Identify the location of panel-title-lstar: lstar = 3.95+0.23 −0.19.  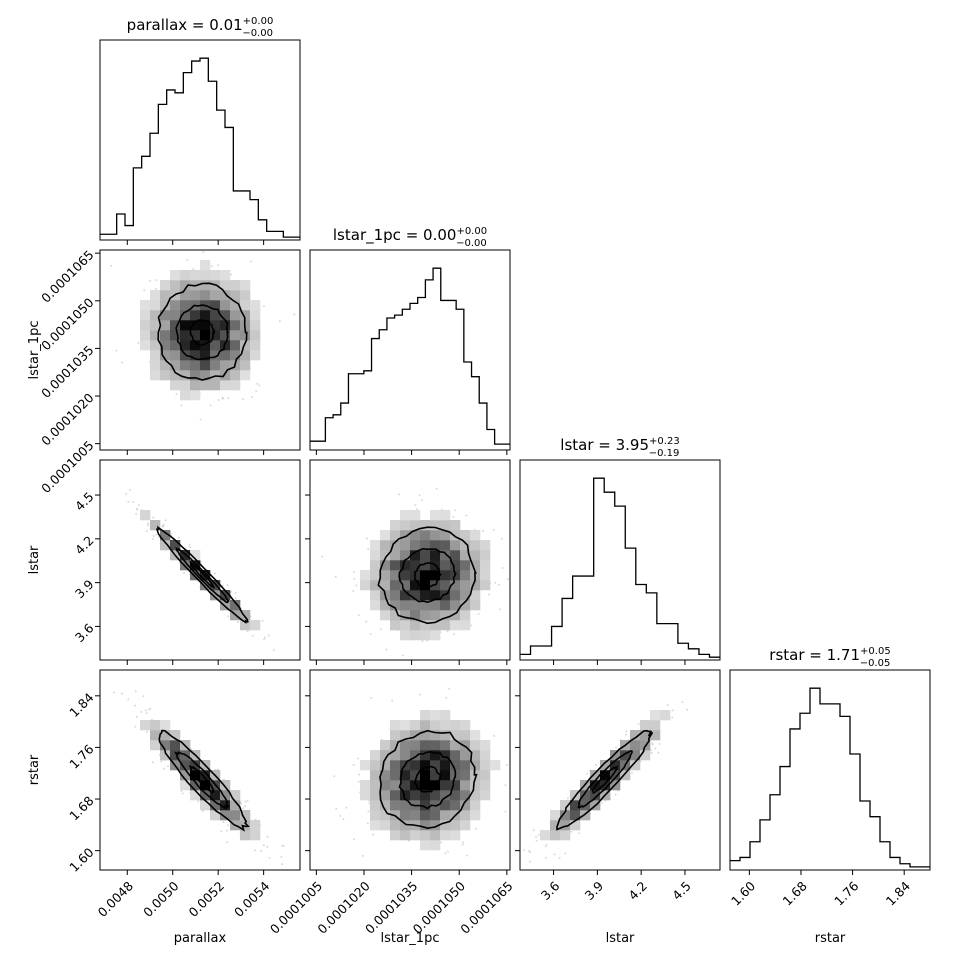
(619, 447).